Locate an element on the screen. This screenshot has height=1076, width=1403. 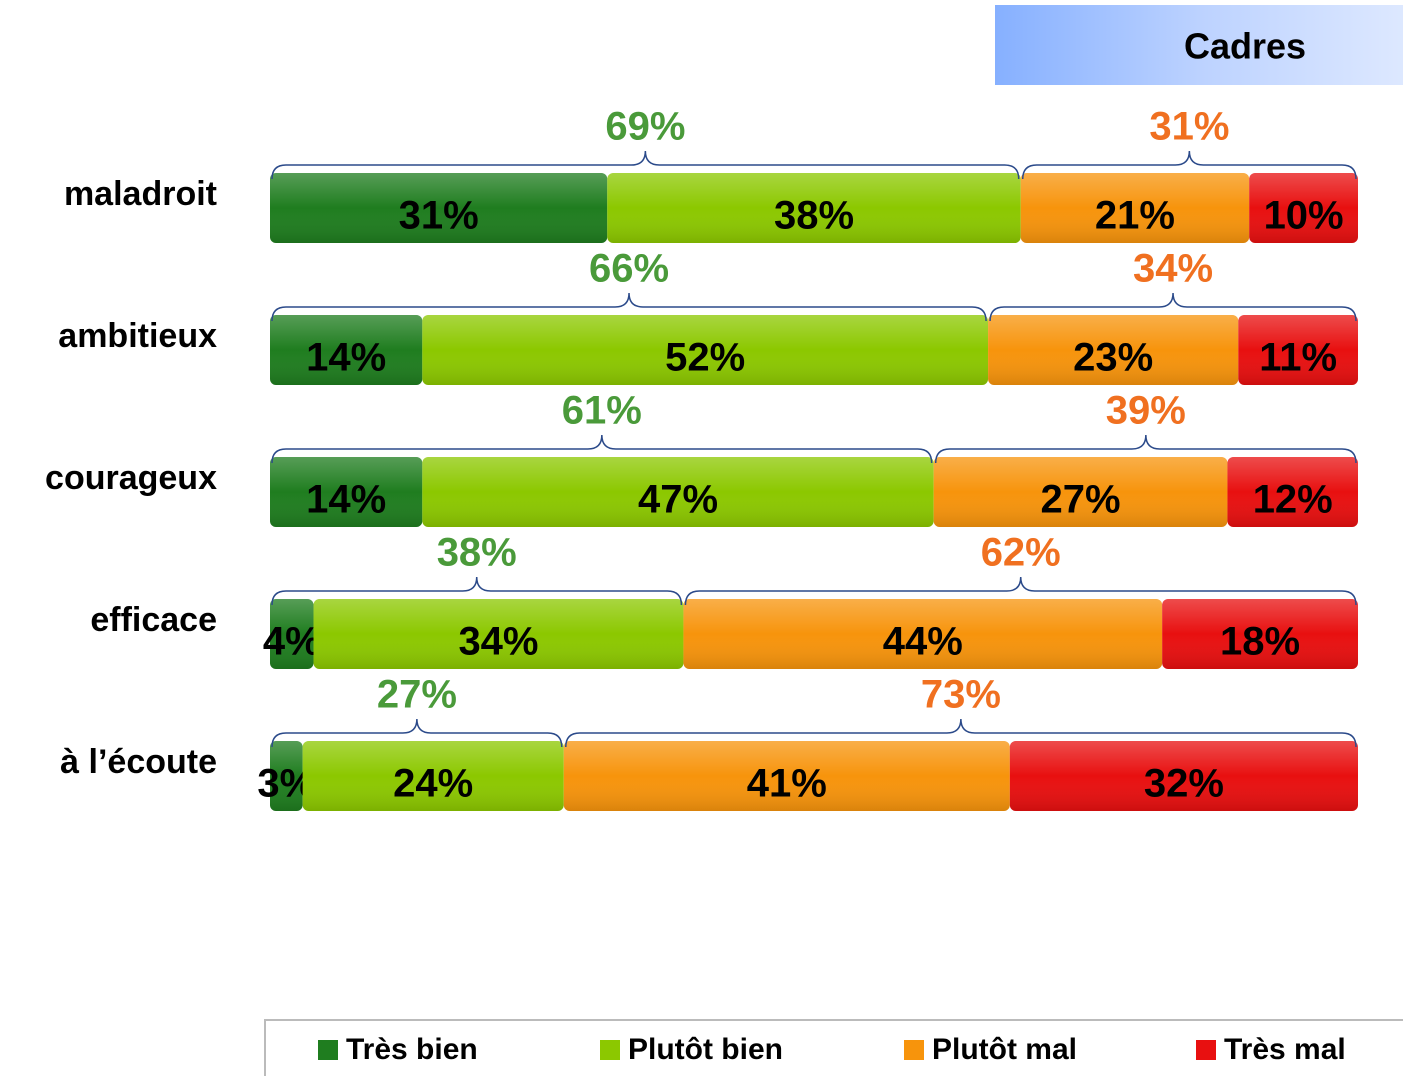
legend-label: Plutôt mal is located at coordinates (1004, 1049).